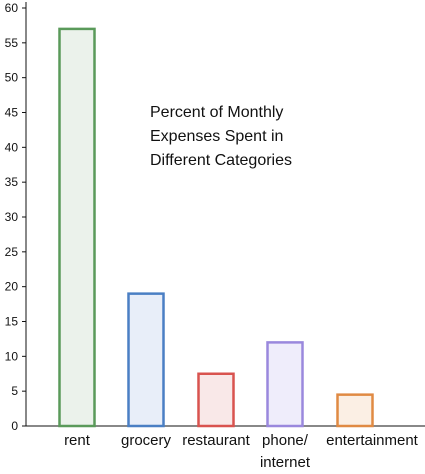 This screenshot has width=425, height=474. Describe the element at coordinates (77, 440) in the screenshot. I see `x-tick-label: rent` at that location.